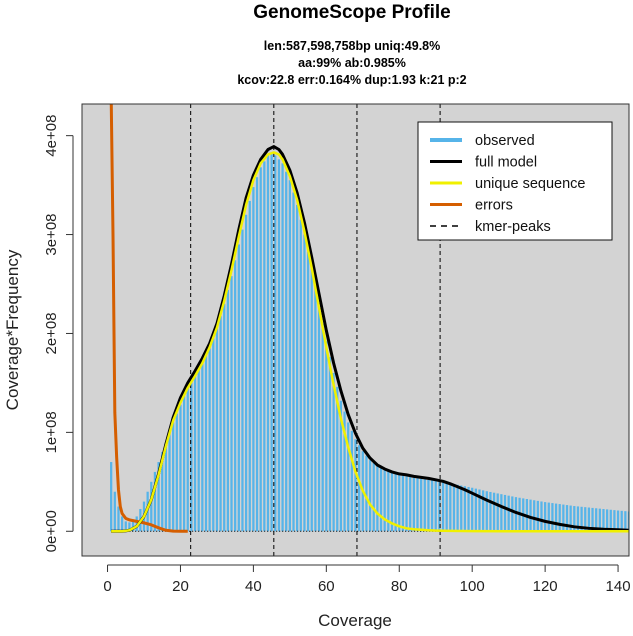 This screenshot has width=633, height=636. Describe the element at coordinates (253, 586) in the screenshot. I see `x-tick-label: 40` at that location.